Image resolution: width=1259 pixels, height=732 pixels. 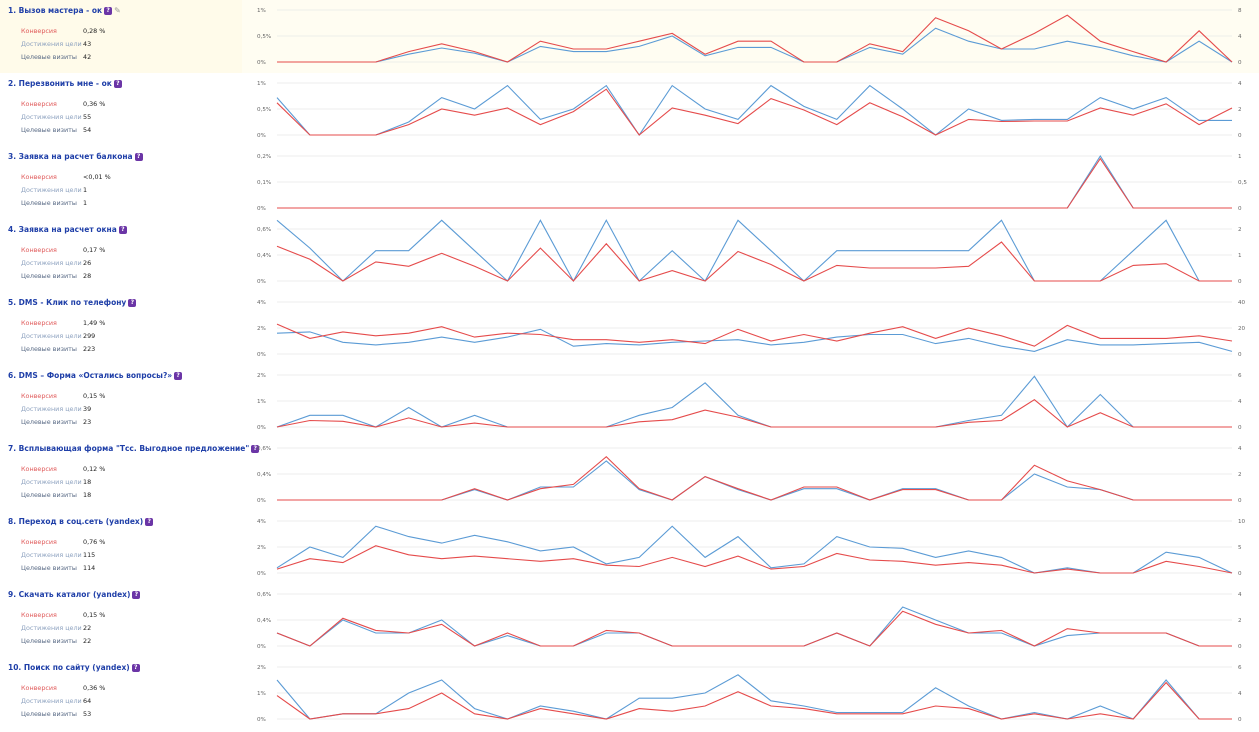 What do you see at coordinates (89, 568) in the screenshot?
I see `visits-stat-value: 114` at bounding box center [89, 568].